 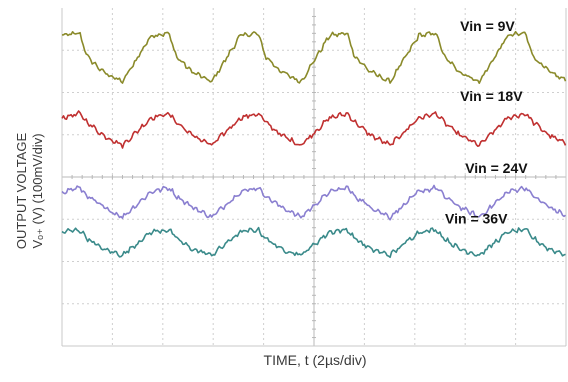 I want to click on annotation-label: Vin = 24V, so click(x=496, y=168).